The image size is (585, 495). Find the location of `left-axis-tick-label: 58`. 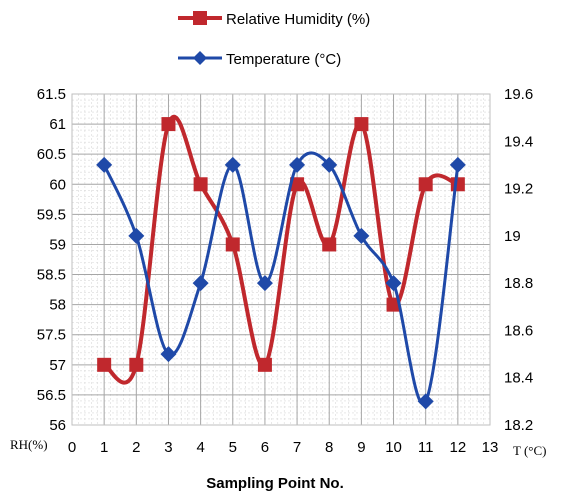

left-axis-tick-label: 58 is located at coordinates (57, 305).